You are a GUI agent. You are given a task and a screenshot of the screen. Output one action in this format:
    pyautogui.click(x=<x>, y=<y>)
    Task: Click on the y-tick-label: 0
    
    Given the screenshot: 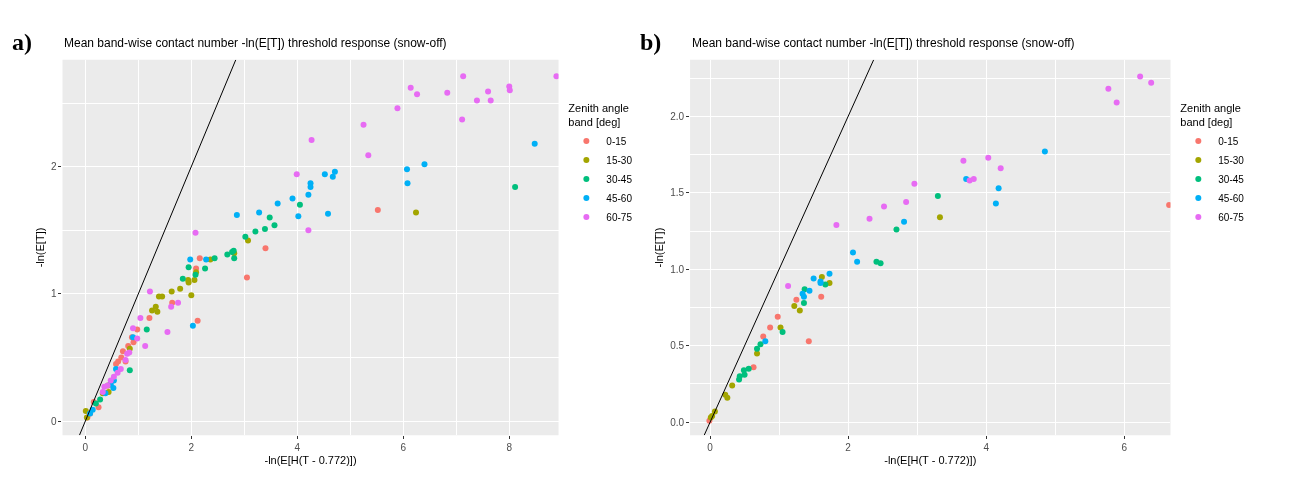 What is the action you would take?
    pyautogui.click(x=53, y=421)
    